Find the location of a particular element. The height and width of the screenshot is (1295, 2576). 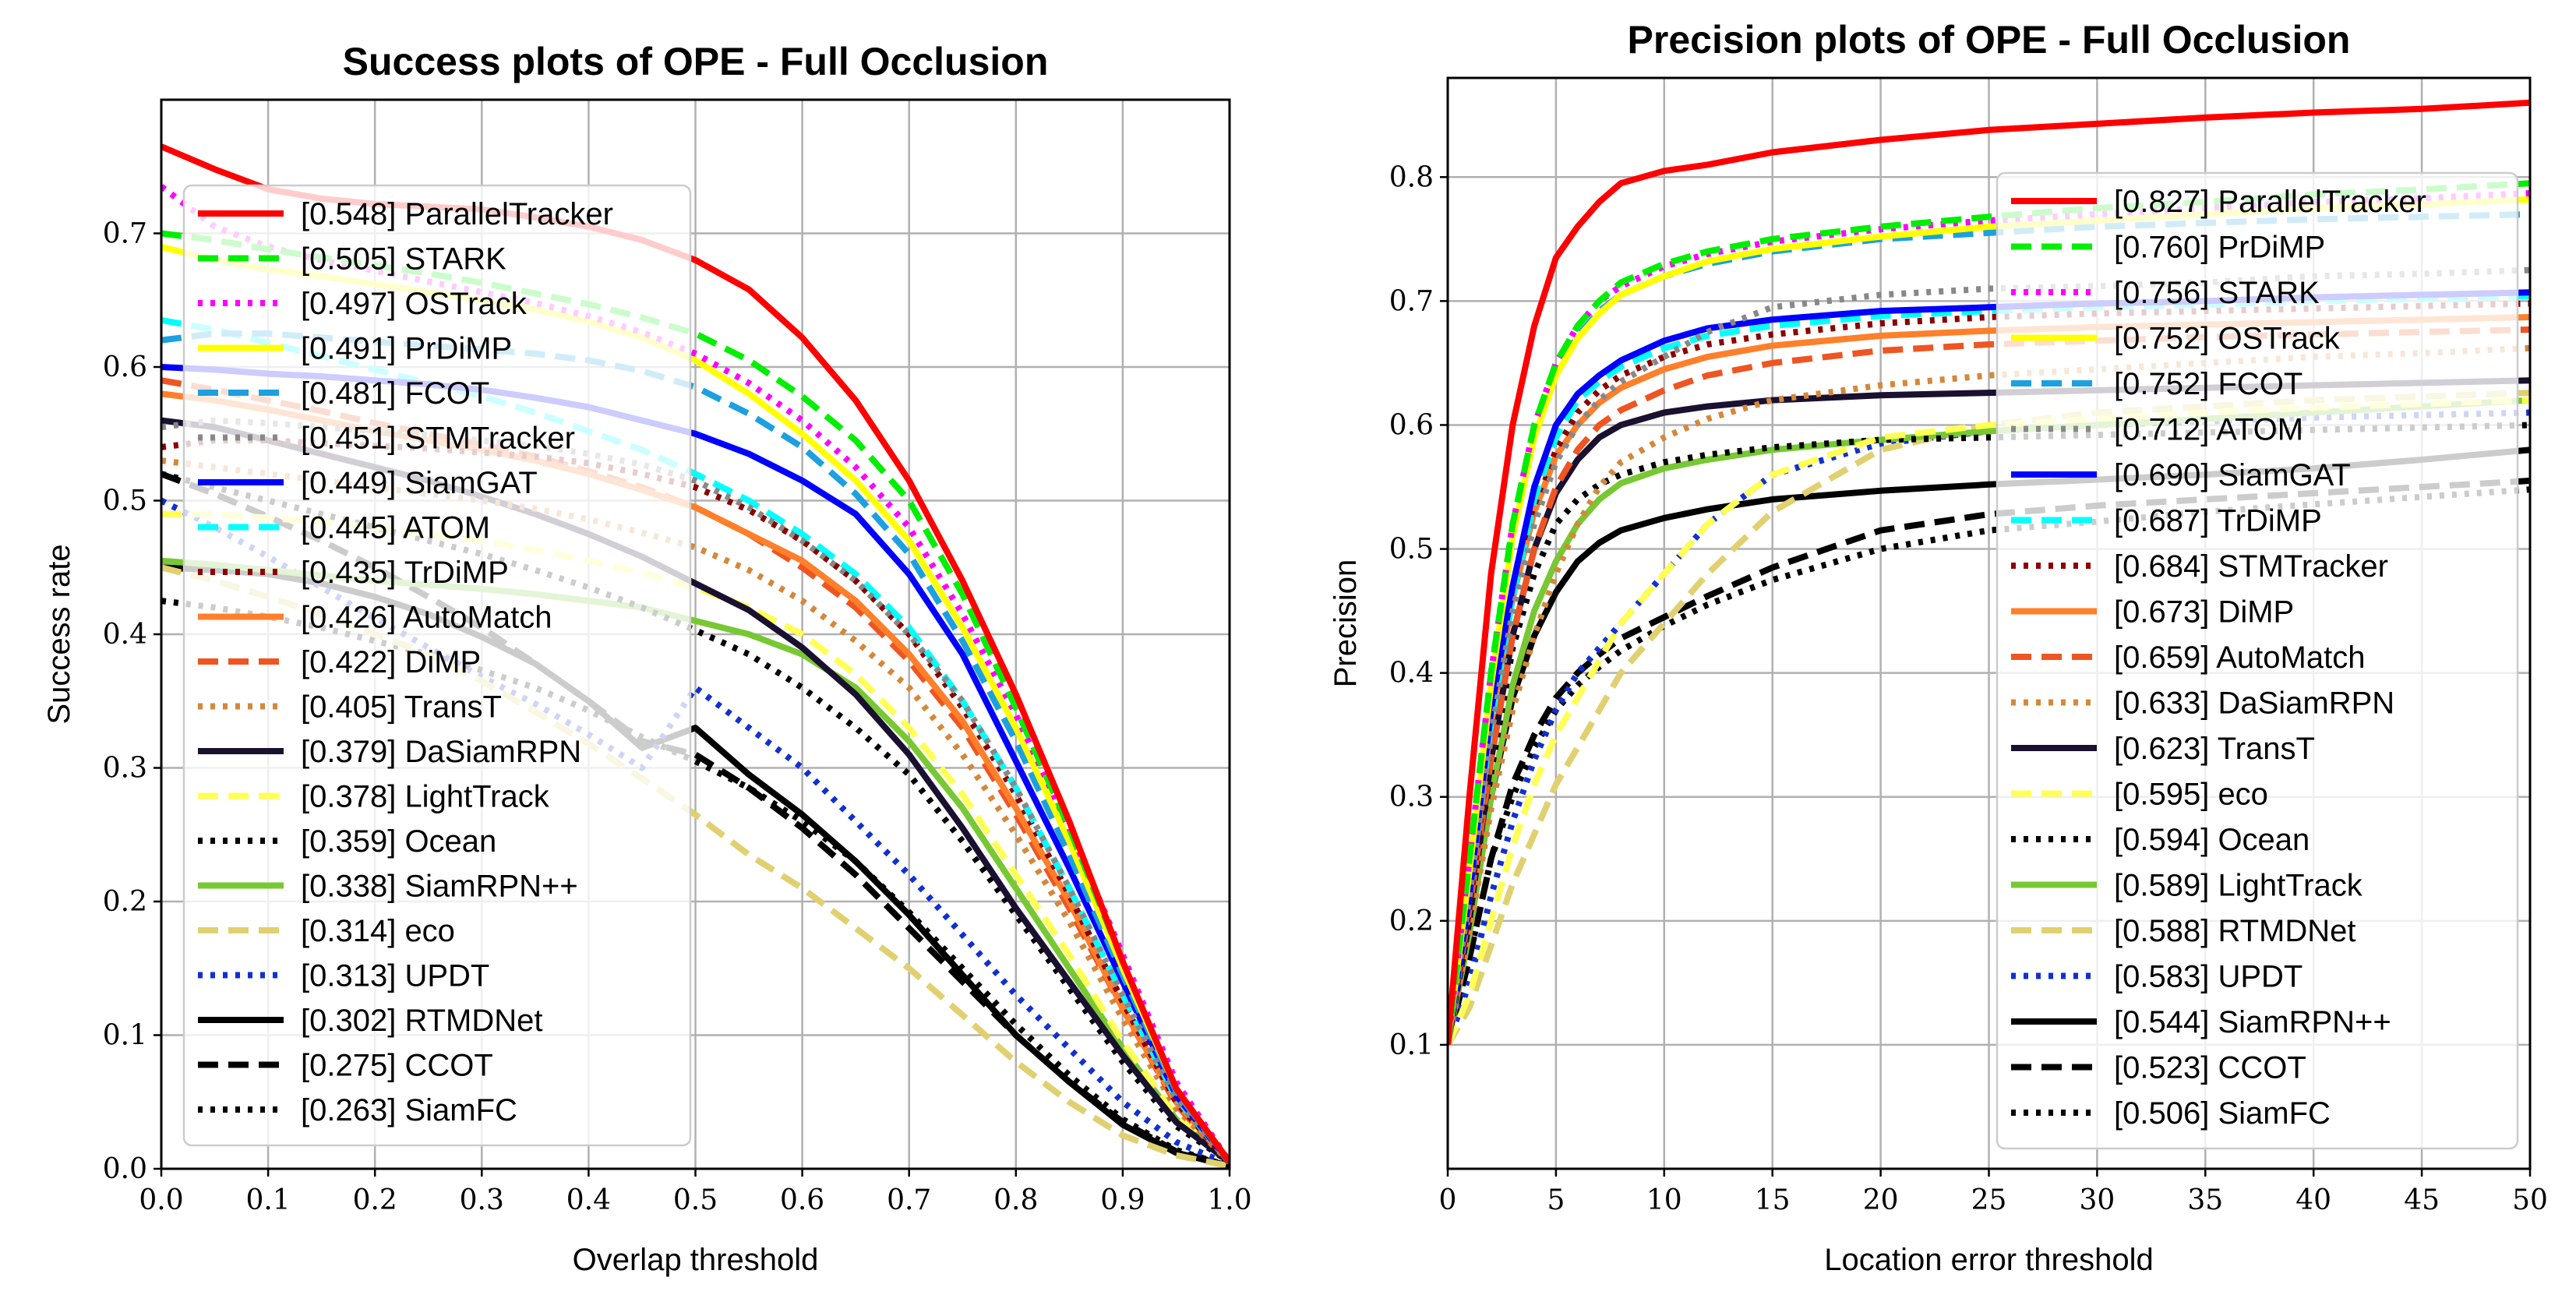

x-tick-label: 0.8 is located at coordinates (1015, 1200).